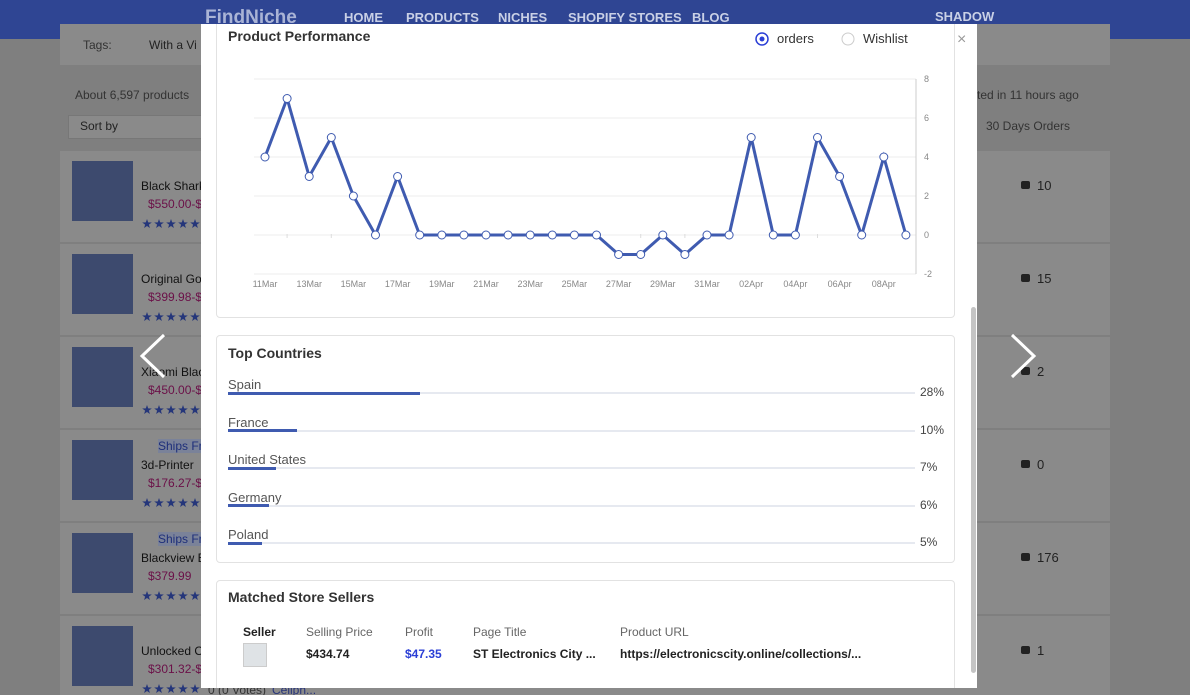 Image resolution: width=1190 pixels, height=695 pixels. What do you see at coordinates (965, 16) in the screenshot?
I see `user-menu: SHADOW` at bounding box center [965, 16].